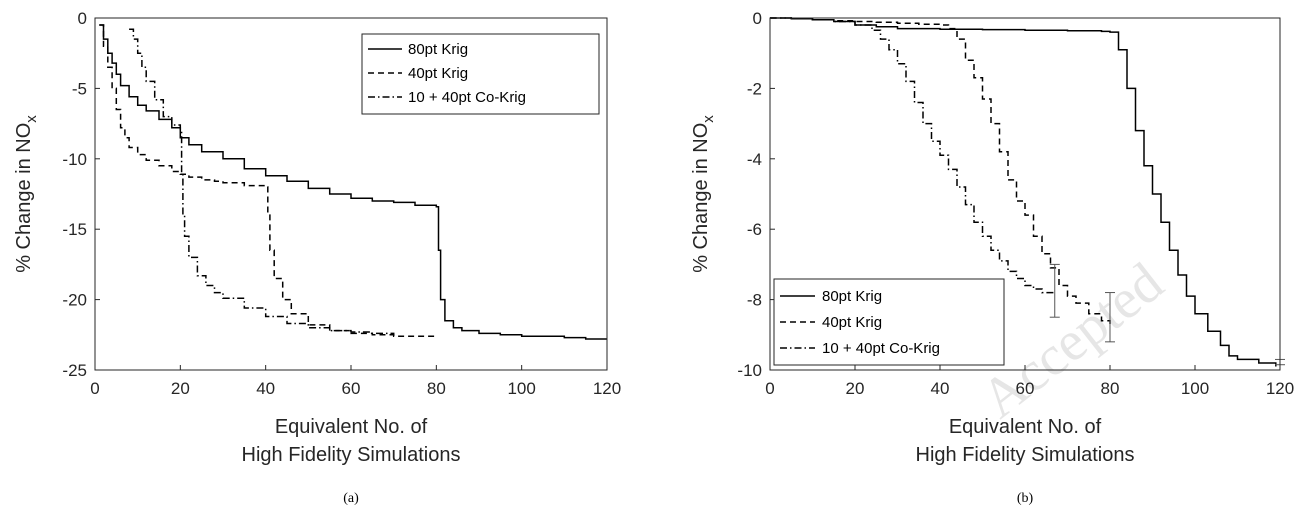 The width and height of the screenshot is (1299, 510). What do you see at coordinates (521, 388) in the screenshot?
I see `panel-a-x-tick-label: 100` at bounding box center [521, 388].